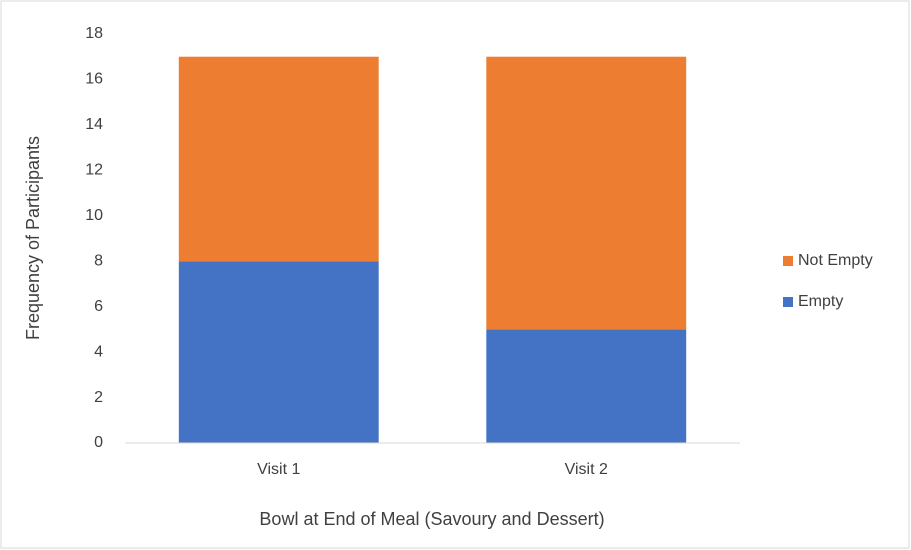 Image resolution: width=911 pixels, height=550 pixels. Describe the element at coordinates (94, 170) in the screenshot. I see `y-tick-label: 12` at that location.